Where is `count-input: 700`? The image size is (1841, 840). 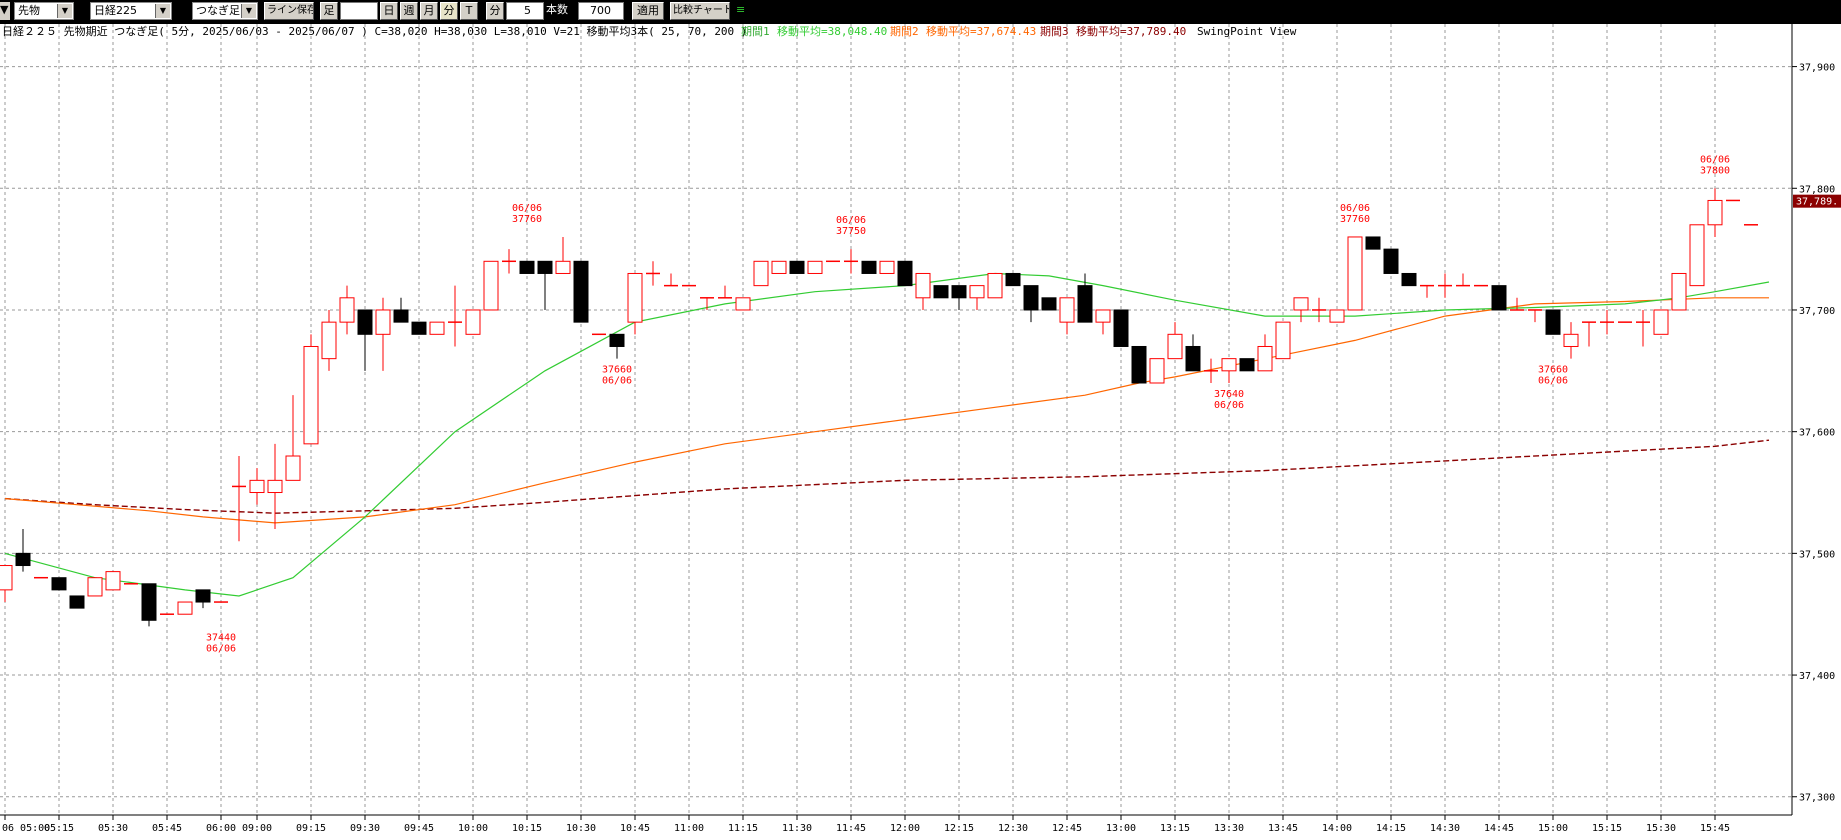 count-input: 700 is located at coordinates (601, 11).